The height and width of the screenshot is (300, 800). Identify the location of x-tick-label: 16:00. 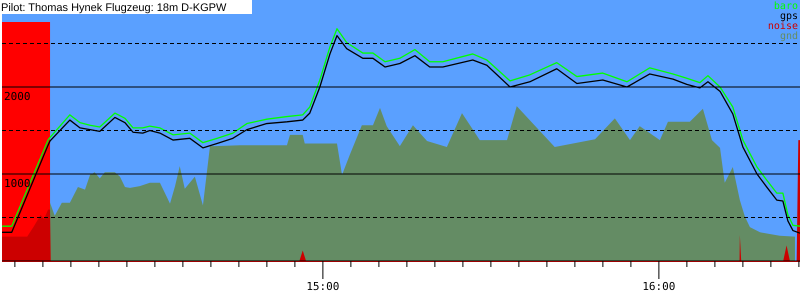
(659, 286).